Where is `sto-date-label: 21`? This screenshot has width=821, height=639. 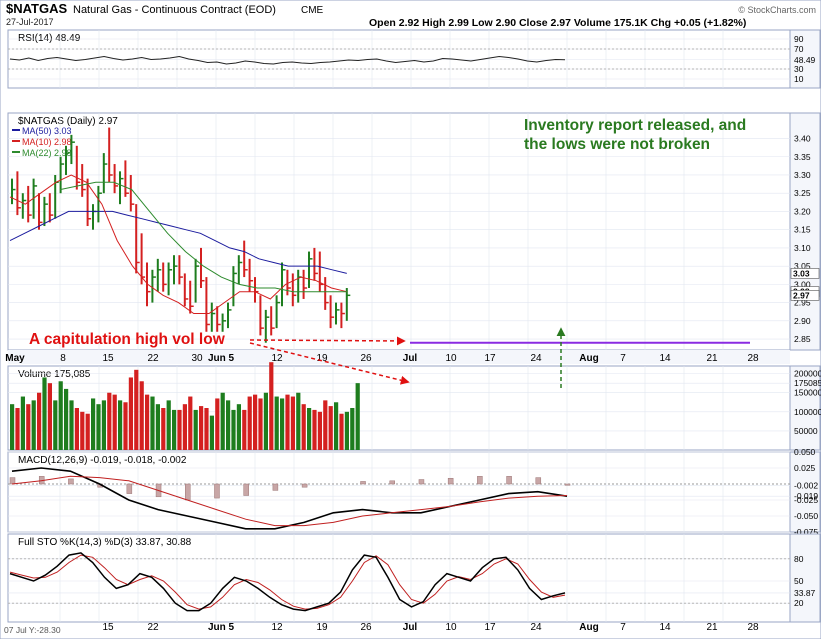 sto-date-label: 21 is located at coordinates (712, 627).